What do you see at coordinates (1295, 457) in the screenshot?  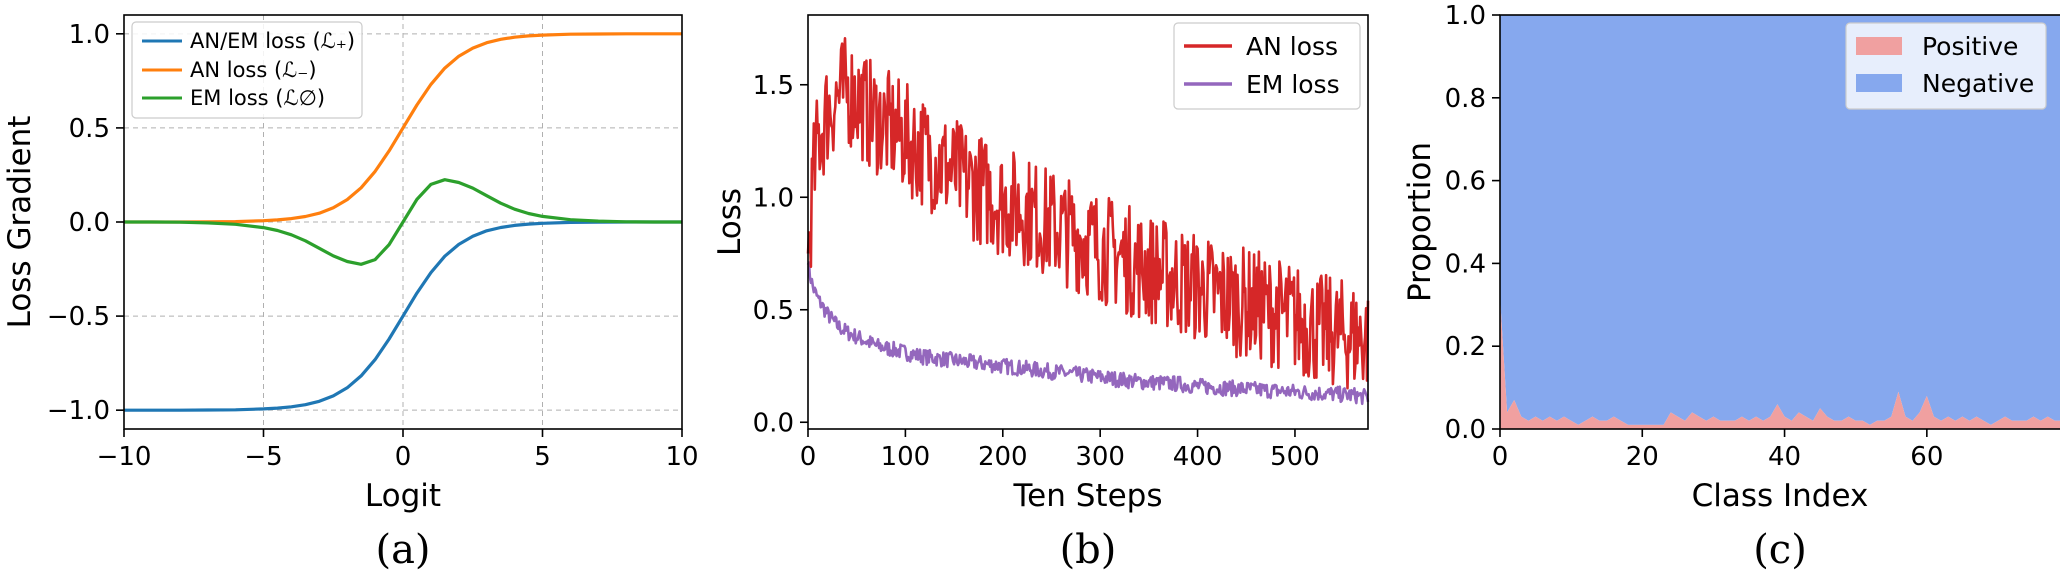 I see `b-x-tick-label: 500` at bounding box center [1295, 457].